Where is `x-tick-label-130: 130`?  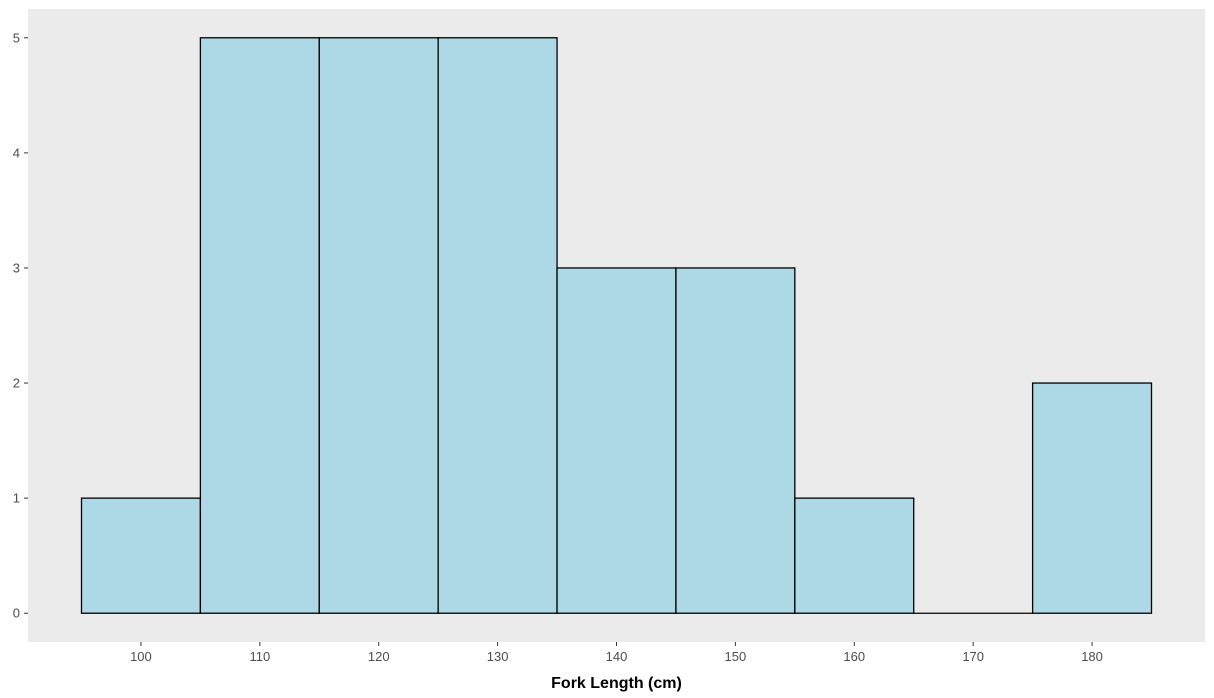
x-tick-label-130: 130 is located at coordinates (498, 656).